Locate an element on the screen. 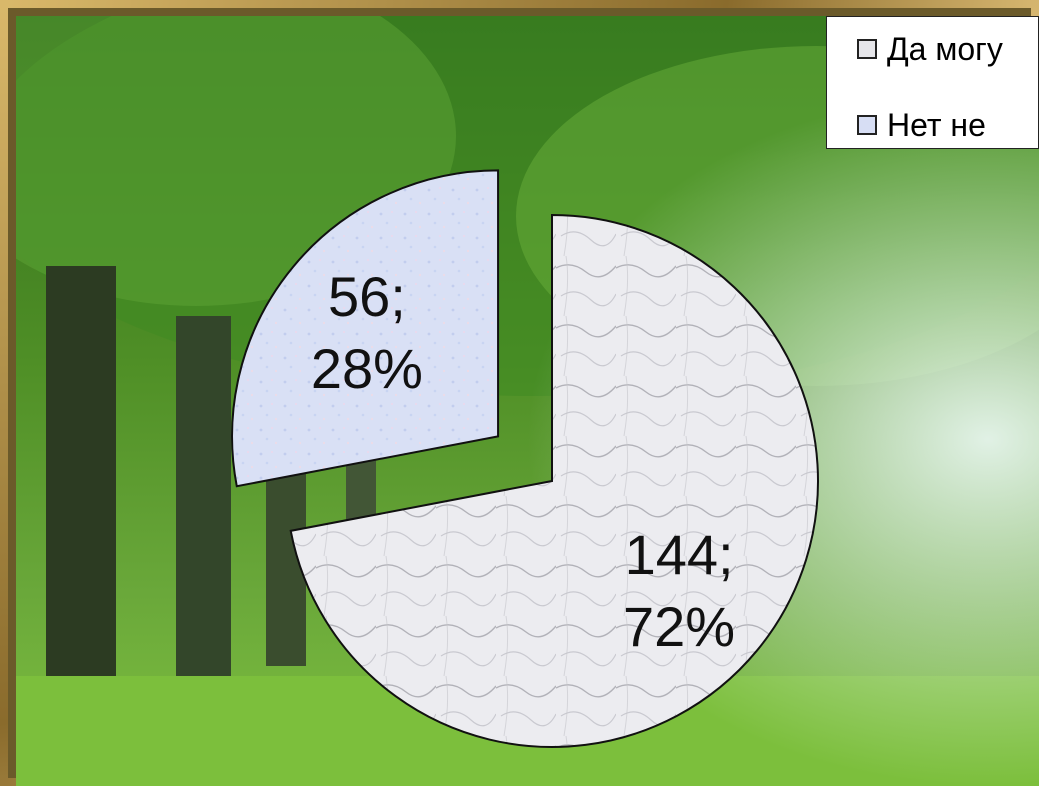 This screenshot has height=786, width=1039. pie-slice-no is located at coordinates (365, 328).